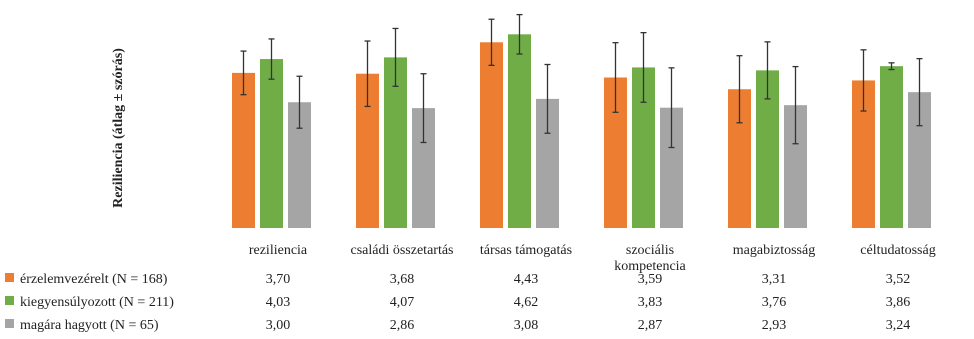 This screenshot has height=339, width=974. I want to click on category-label-3: szociális kompetencia, so click(650, 258).